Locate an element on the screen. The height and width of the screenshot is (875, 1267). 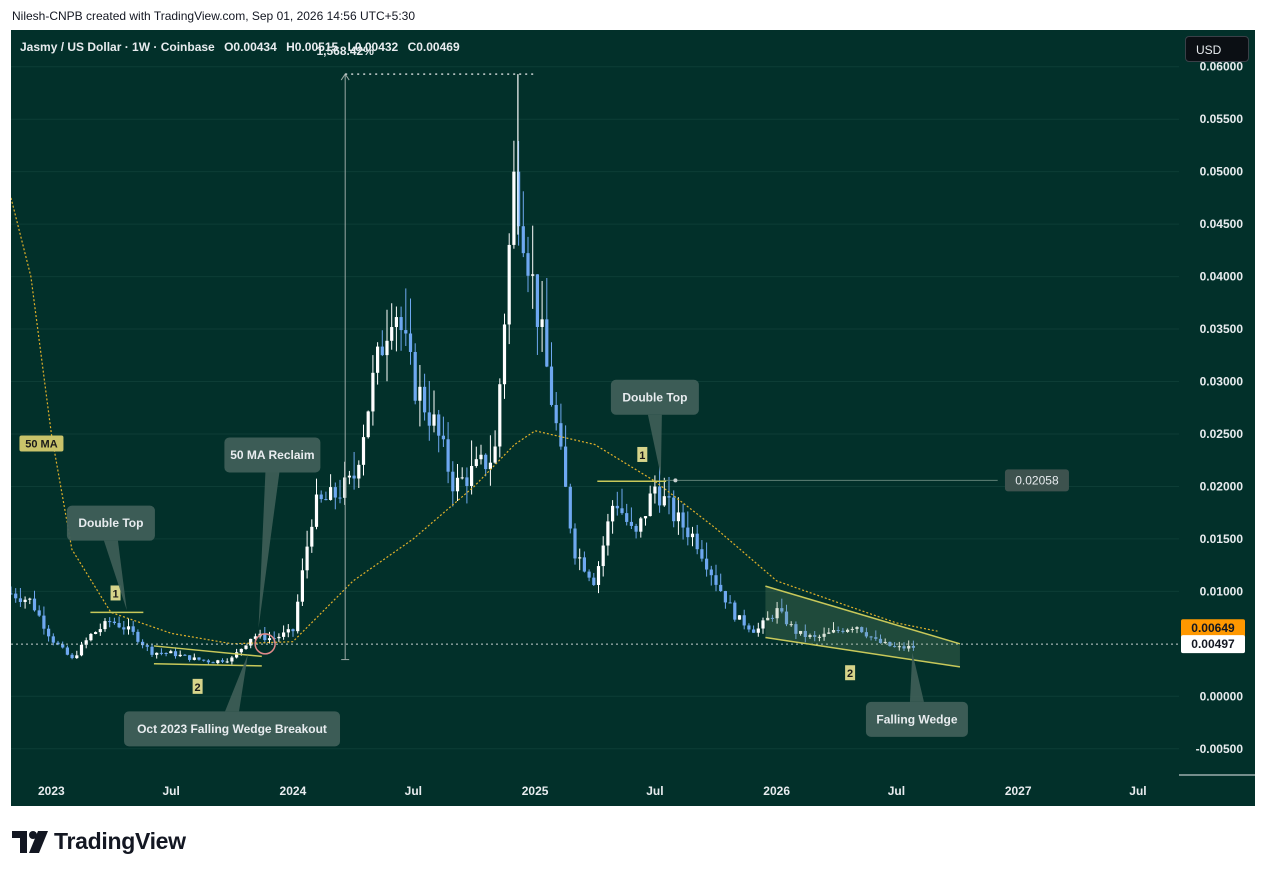
y-tick-label: 0.03000 is located at coordinates (1222, 382).